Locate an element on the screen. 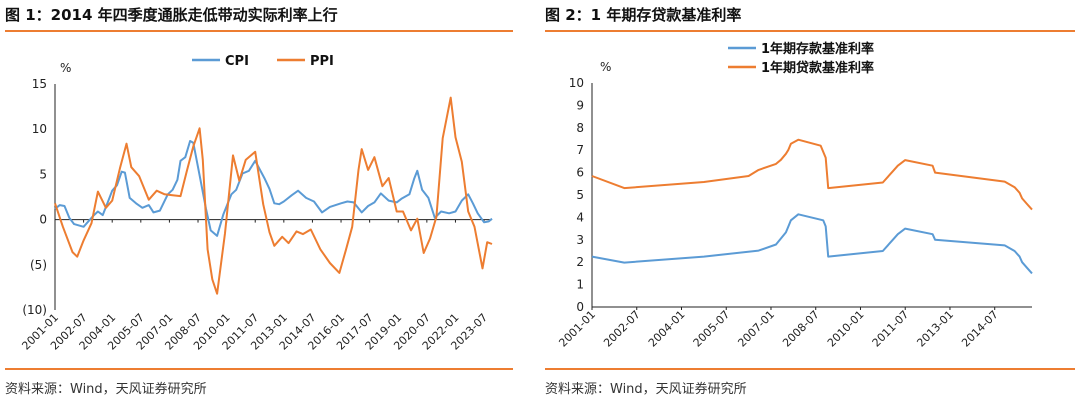 The width and height of the screenshot is (1080, 403). x-tick-label: 2008-07 is located at coordinates (801, 329).